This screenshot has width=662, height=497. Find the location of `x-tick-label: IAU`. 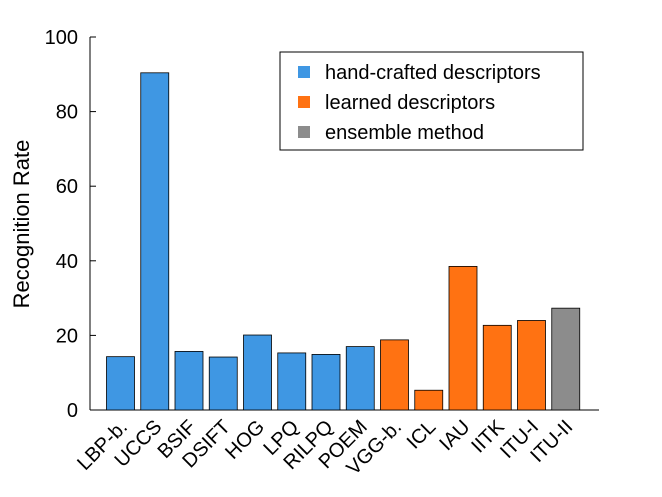

x-tick-label: IAU is located at coordinates (454, 435).